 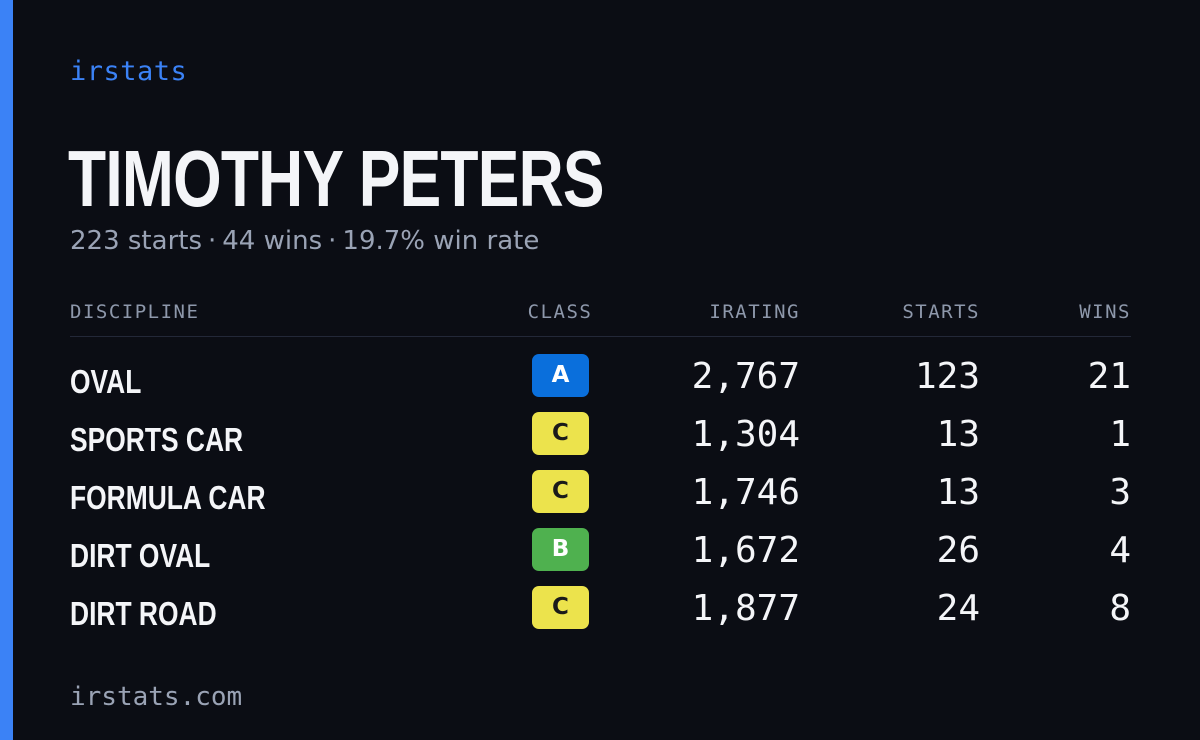 I want to click on table-row: FORMULA CAR C 1,746 13 3, so click(x=600, y=498).